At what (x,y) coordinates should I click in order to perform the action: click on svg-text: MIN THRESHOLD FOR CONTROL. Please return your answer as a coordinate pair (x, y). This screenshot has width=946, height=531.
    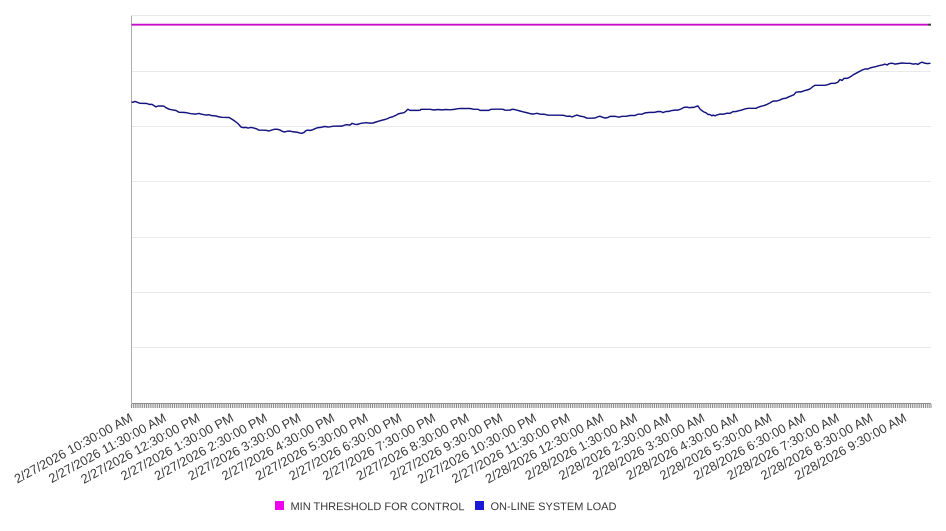
    Looking at the image, I should click on (377, 507).